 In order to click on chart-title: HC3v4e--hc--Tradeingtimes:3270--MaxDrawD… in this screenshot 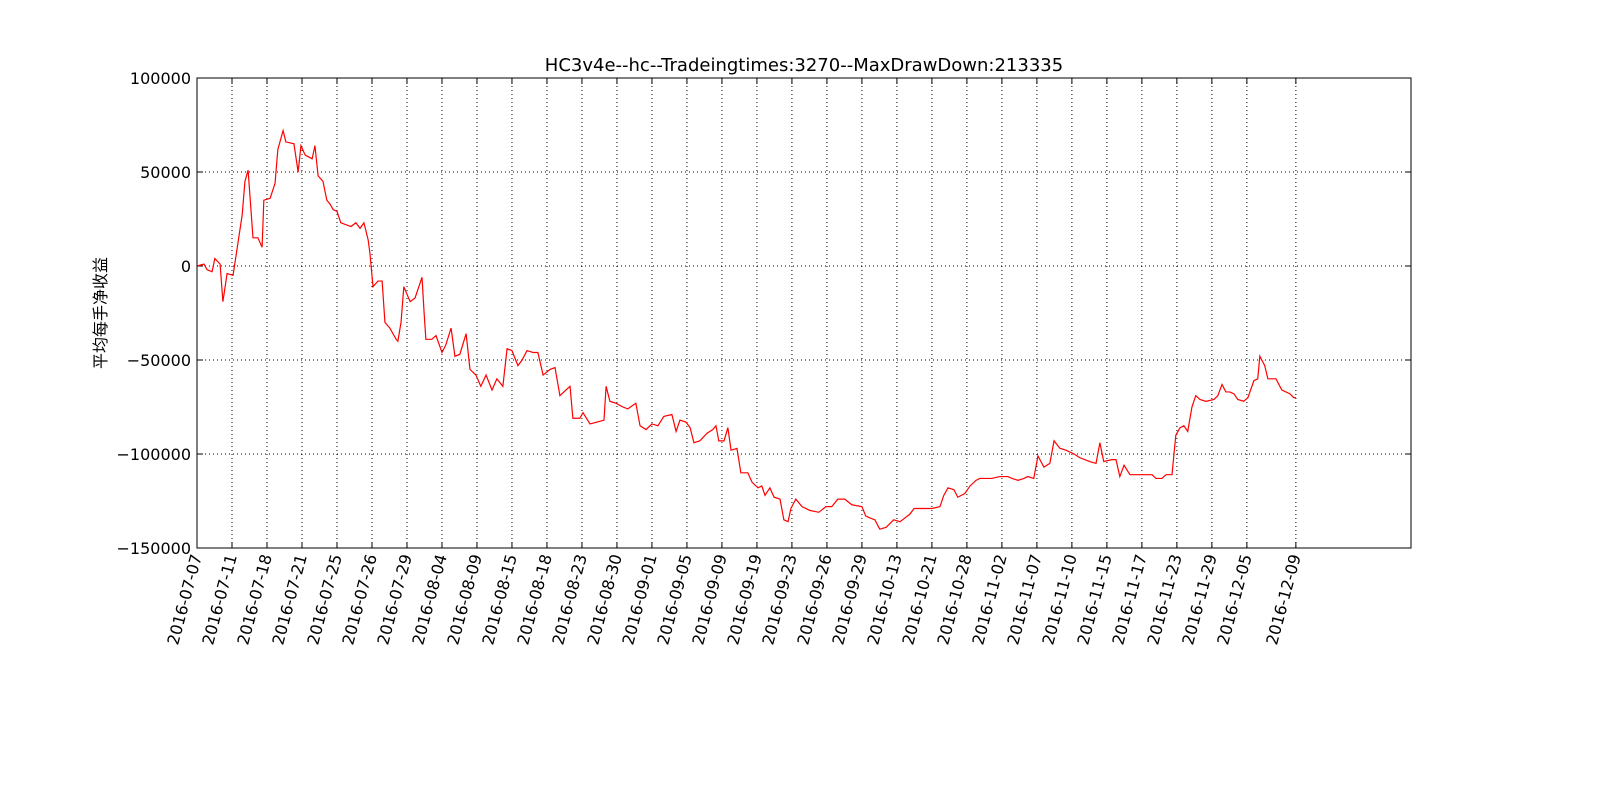, I will do `click(804, 65)`.